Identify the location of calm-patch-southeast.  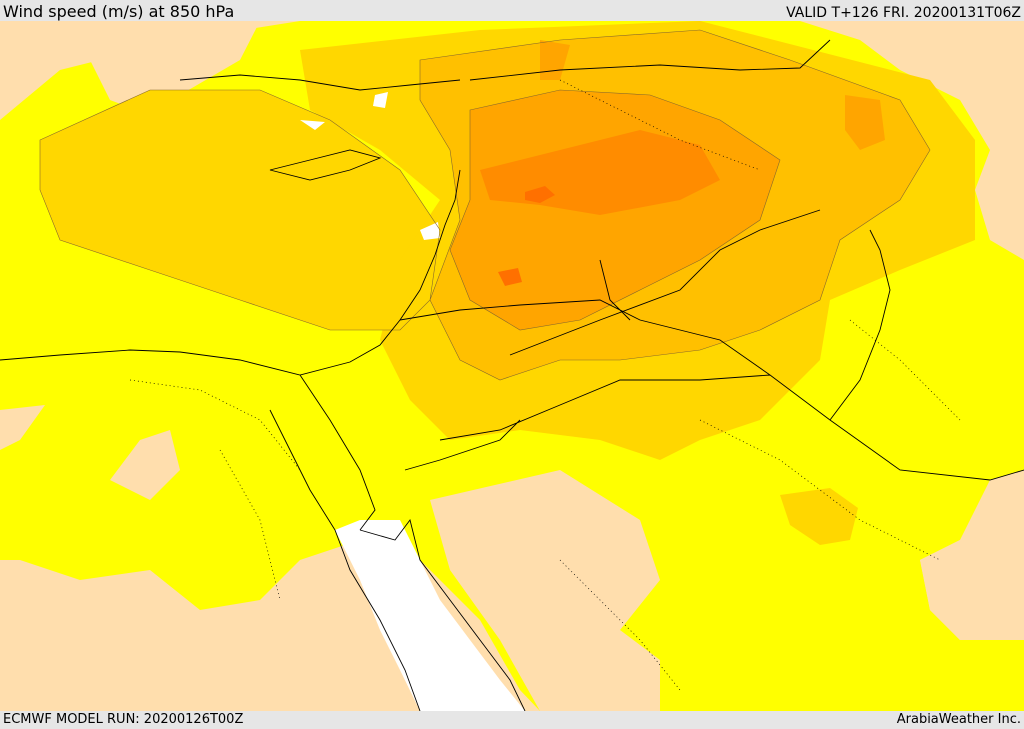
(972, 585).